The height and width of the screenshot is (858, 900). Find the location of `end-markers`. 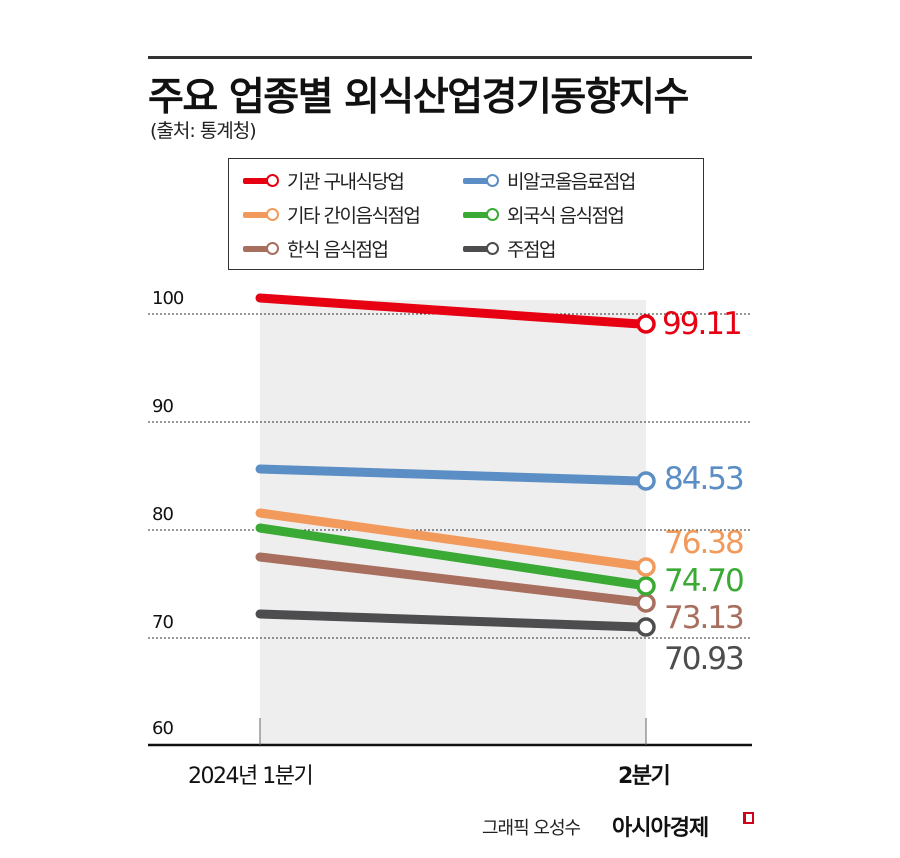

end-markers is located at coordinates (646, 475).